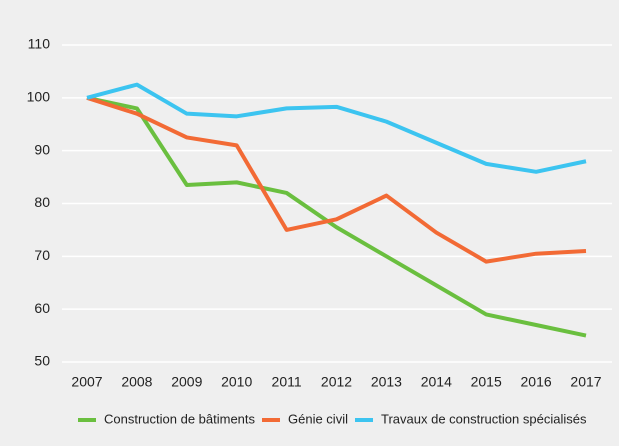 The height and width of the screenshot is (446, 619). I want to click on y-tick-label: 90, so click(42, 149).